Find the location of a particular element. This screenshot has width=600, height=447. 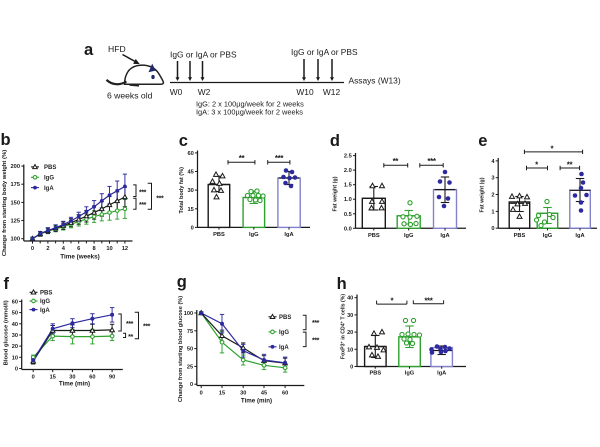

svg-text: 125 is located at coordinates (16, 222).